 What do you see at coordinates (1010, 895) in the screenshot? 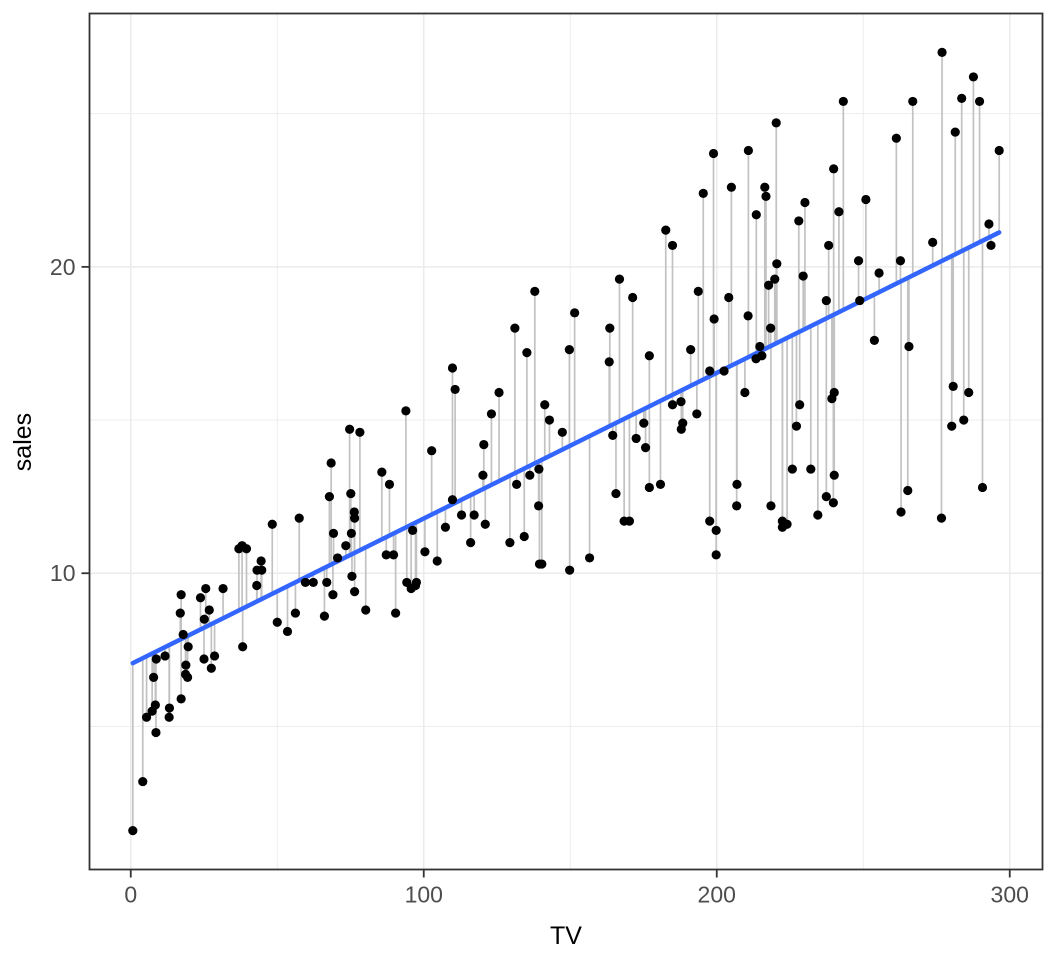
I see `x-tick-label: 300` at bounding box center [1010, 895].